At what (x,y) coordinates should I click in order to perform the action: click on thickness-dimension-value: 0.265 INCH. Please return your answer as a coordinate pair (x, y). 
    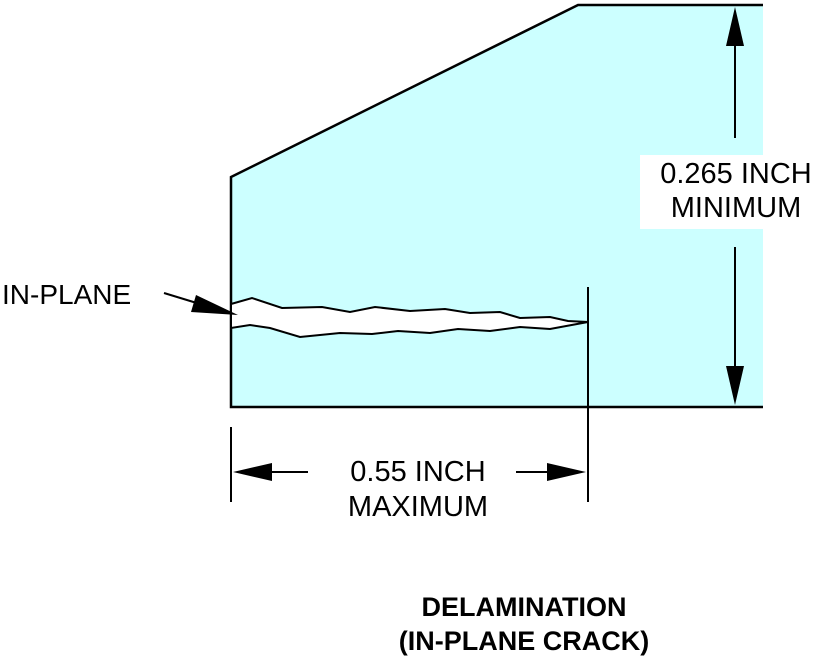
    Looking at the image, I should click on (736, 174).